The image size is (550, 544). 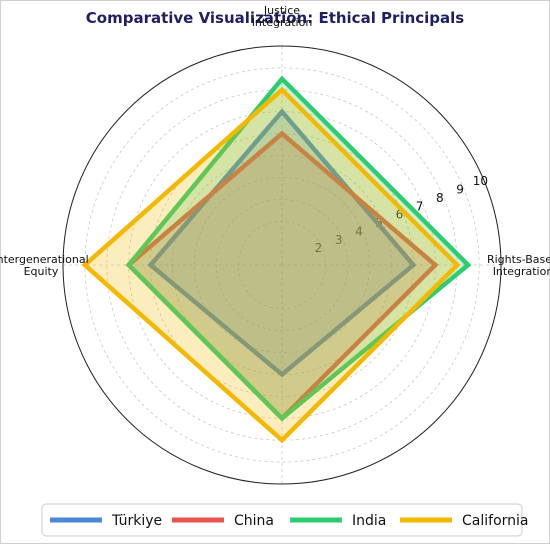 I want to click on legend-label: China, so click(x=254, y=521).